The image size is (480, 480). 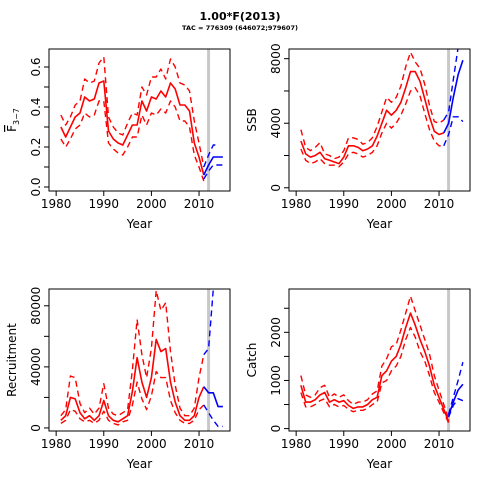 What do you see at coordinates (213, 416) in the screenshot?
I see `recruitment-series-projection-lower` at bounding box center [213, 416].